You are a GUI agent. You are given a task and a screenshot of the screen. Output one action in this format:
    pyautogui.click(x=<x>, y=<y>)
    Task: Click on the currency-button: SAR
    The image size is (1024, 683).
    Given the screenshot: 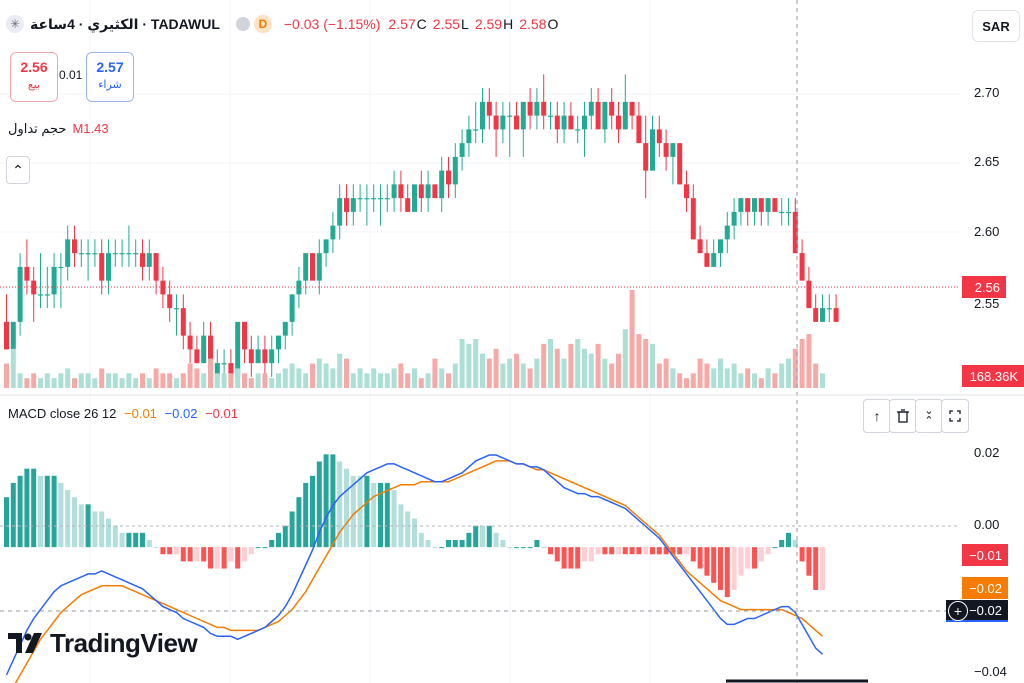 What is the action you would take?
    pyautogui.click(x=996, y=26)
    